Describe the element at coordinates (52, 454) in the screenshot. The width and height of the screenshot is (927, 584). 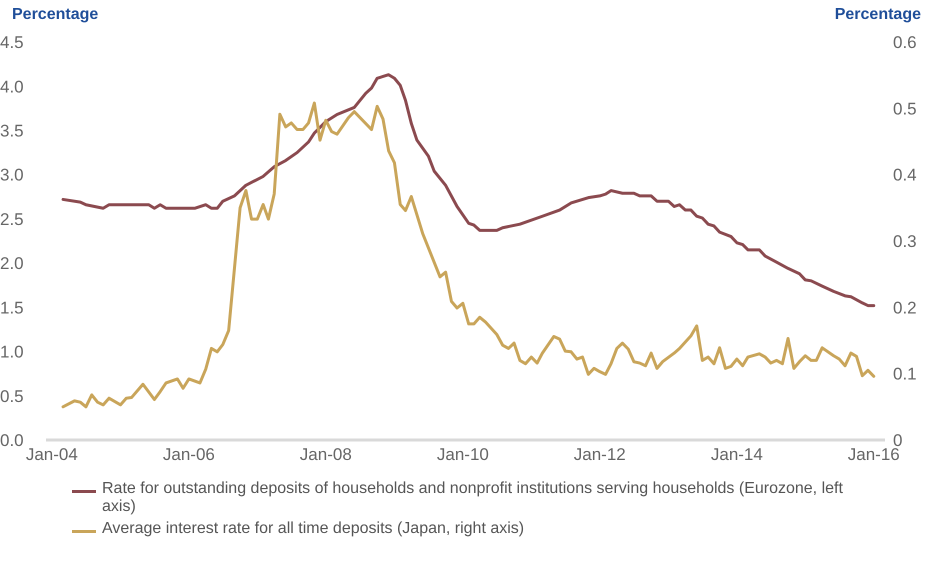
I see `x-tick-label: Jan-04` at that location.